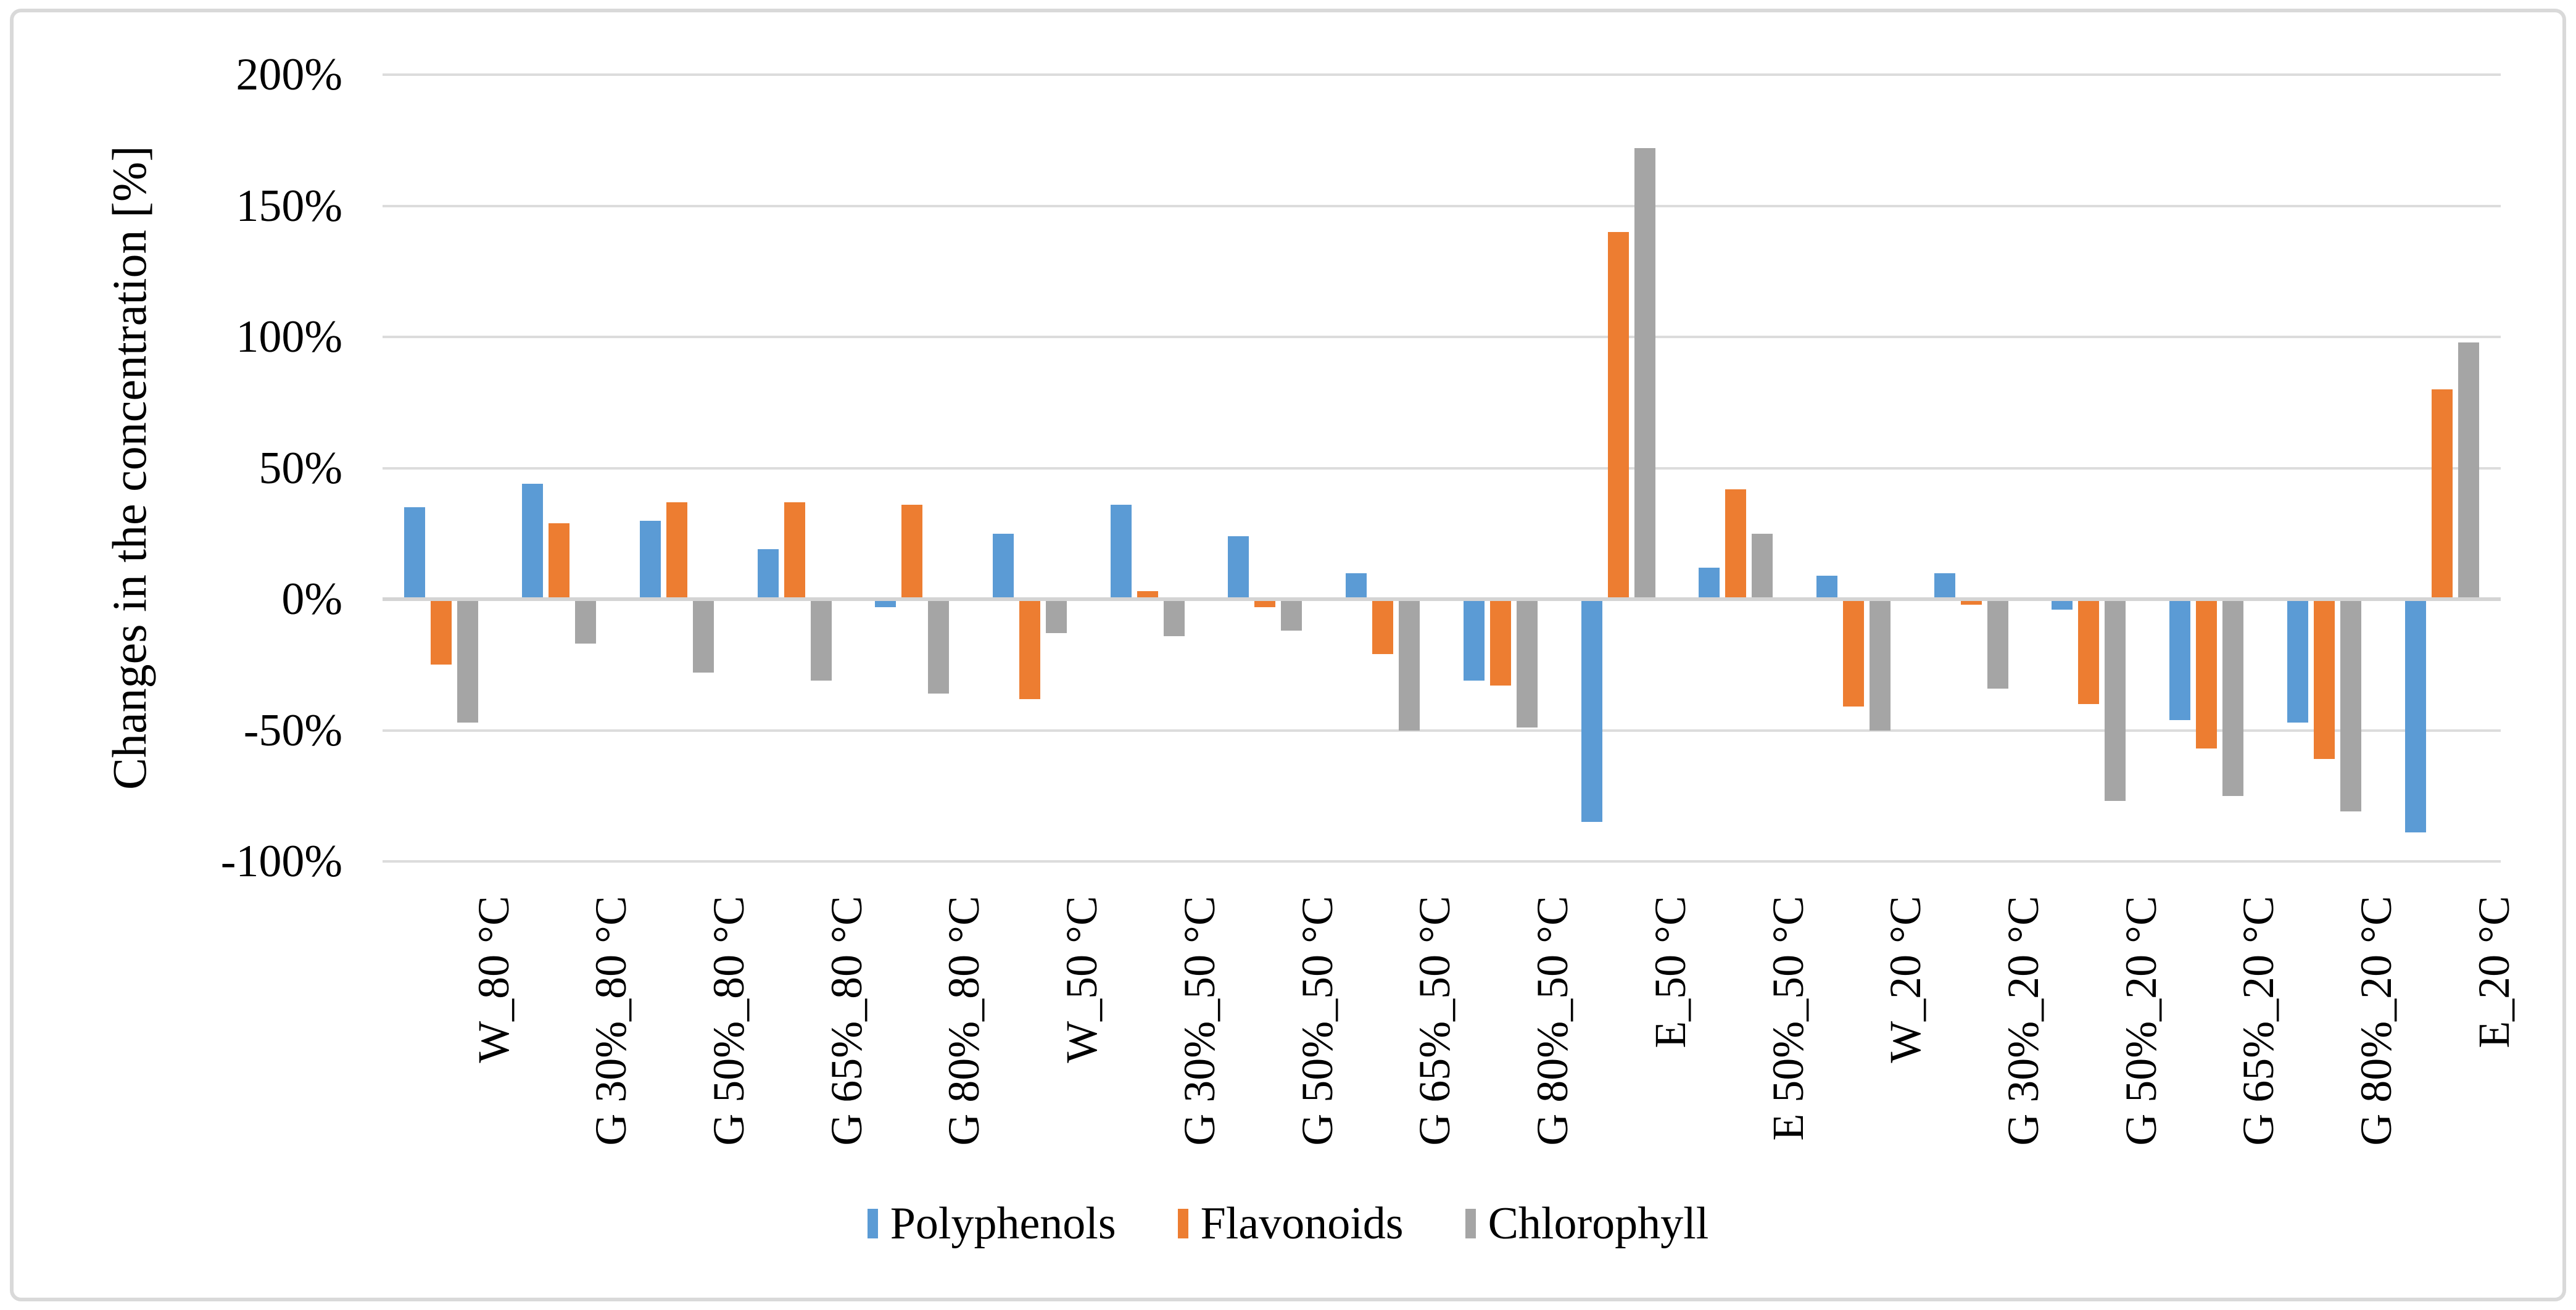  Describe the element at coordinates (1906, 979) in the screenshot. I see `x-axis-tick-label: W_20 °C` at that location.